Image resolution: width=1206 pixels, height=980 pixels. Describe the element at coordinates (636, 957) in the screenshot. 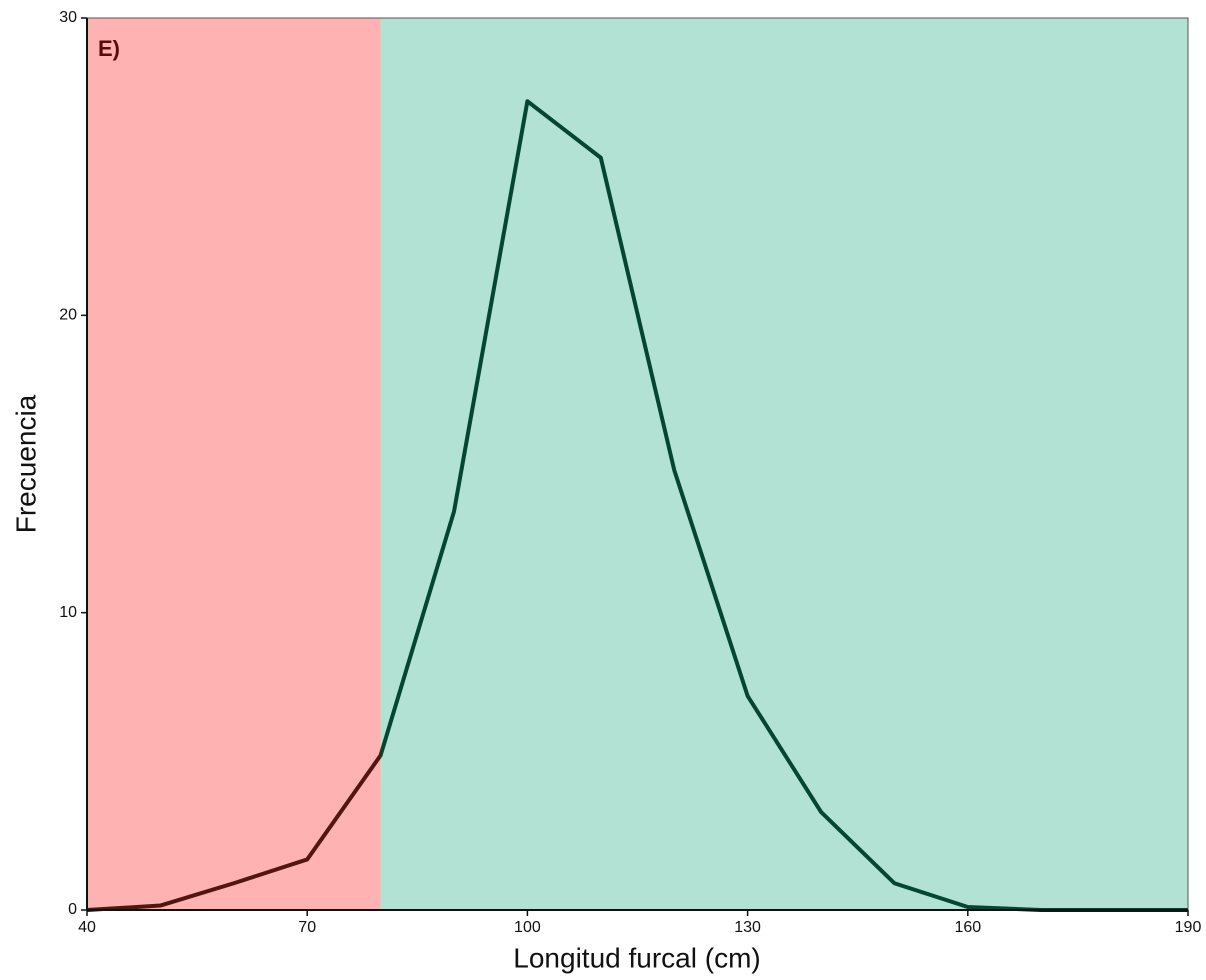

I see `x-axis-title: Longitud furcal (cm)` at that location.